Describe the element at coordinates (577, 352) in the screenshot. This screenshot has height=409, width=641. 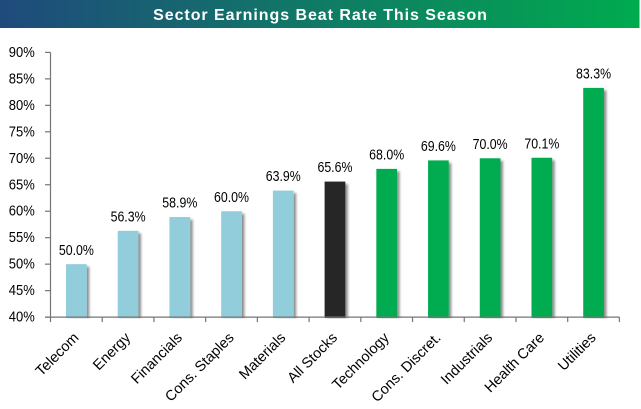
I see `svg-text: Utilities` at that location.